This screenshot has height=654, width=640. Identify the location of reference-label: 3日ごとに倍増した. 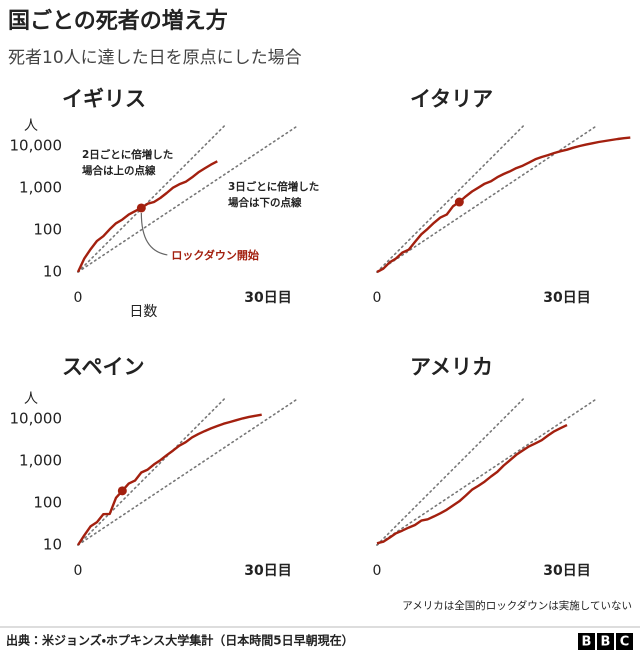
(273, 186).